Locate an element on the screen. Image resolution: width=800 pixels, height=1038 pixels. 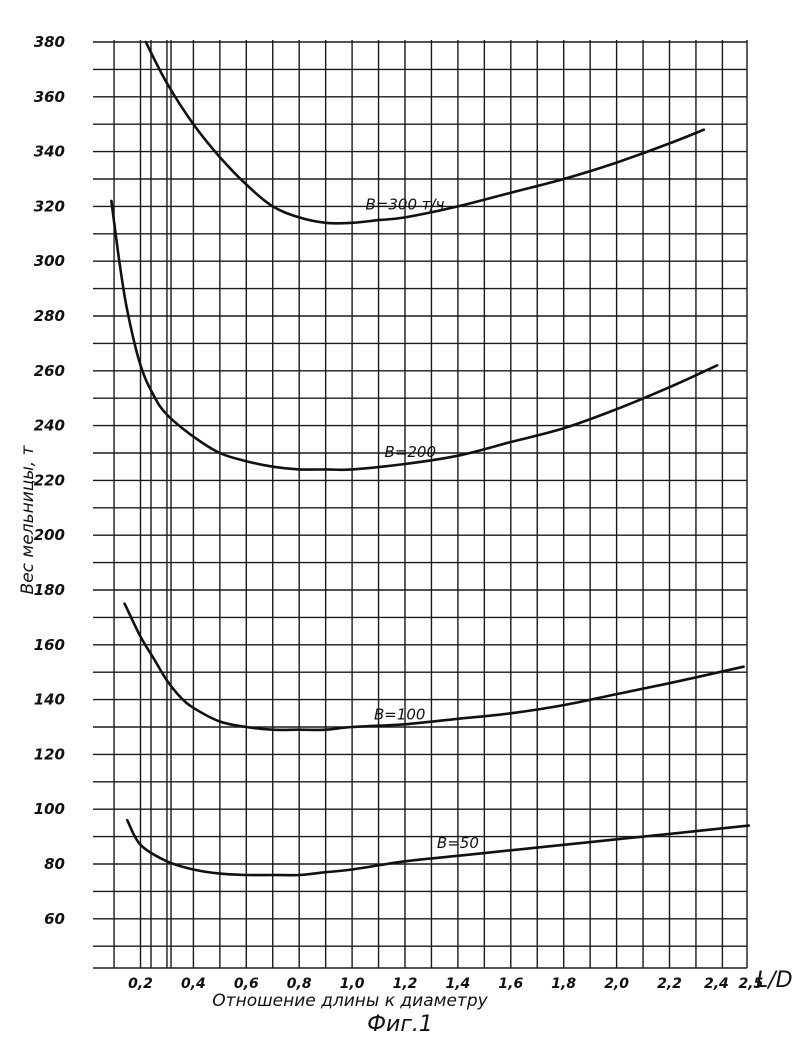
y-tick-label: 200 is located at coordinates (49, 535).